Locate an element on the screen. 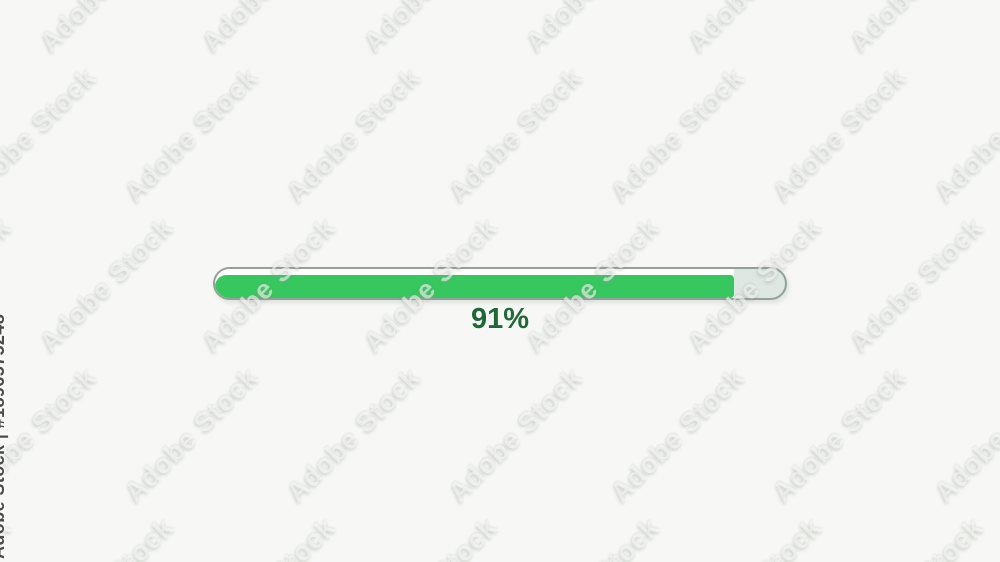 The width and height of the screenshot is (1000, 562). adobe-stock-id-watermark: Adobe Stock | #1896575248 is located at coordinates (4, 436).